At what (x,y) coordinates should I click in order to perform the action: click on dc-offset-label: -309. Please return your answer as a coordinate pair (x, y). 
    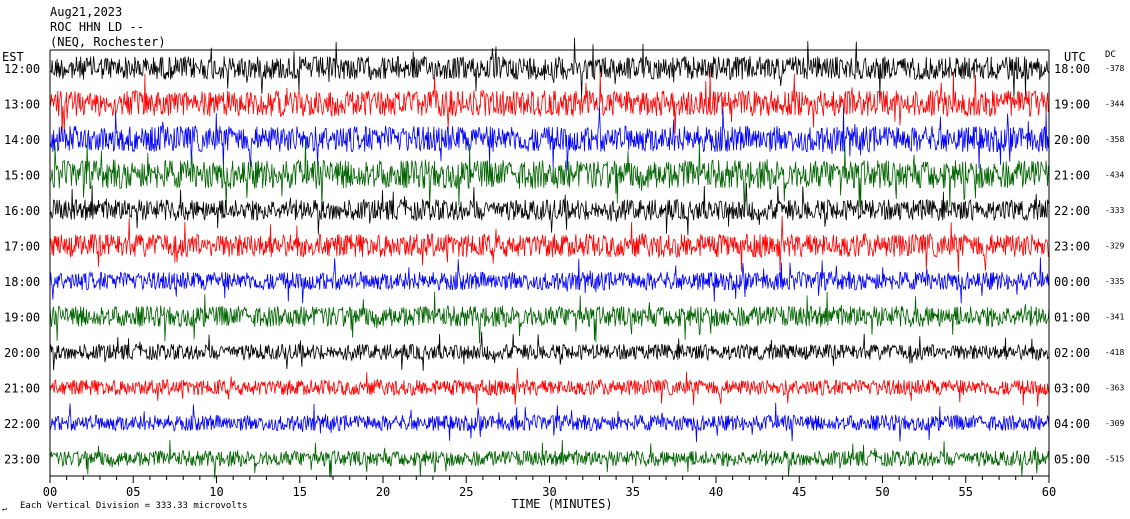
    Looking at the image, I should click on (1114, 423).